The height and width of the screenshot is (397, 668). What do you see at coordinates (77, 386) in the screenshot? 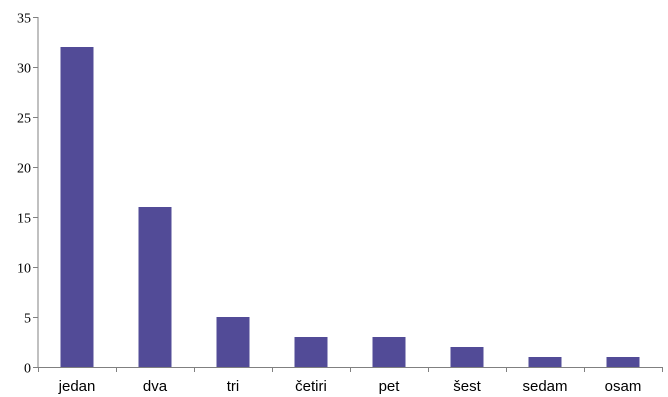
I see `x-tick-label: jedan` at bounding box center [77, 386].